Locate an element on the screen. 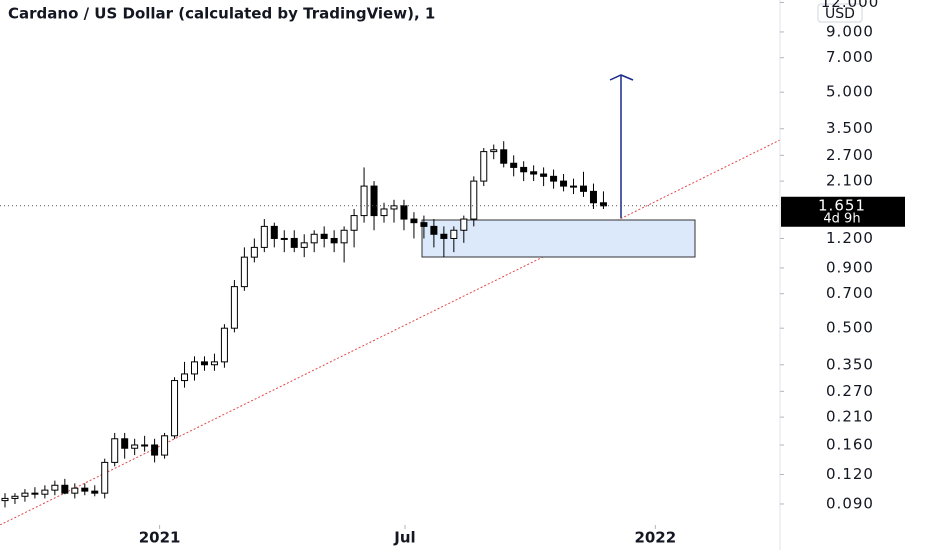 The width and height of the screenshot is (932, 550). currency: USD is located at coordinates (840, 14).